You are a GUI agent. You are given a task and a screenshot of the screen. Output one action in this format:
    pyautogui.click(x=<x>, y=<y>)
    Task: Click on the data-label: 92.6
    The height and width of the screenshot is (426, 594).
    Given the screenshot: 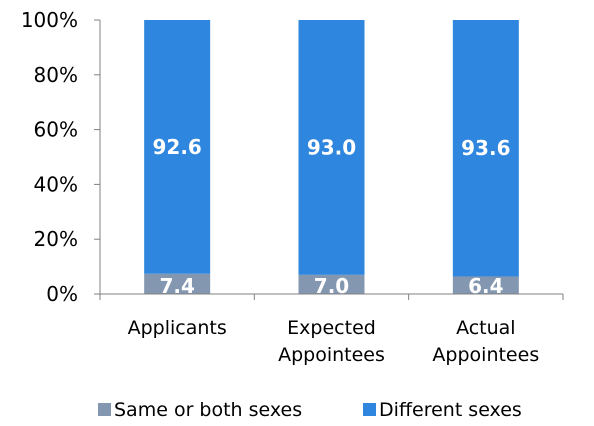 What is the action you would take?
    pyautogui.click(x=176, y=147)
    